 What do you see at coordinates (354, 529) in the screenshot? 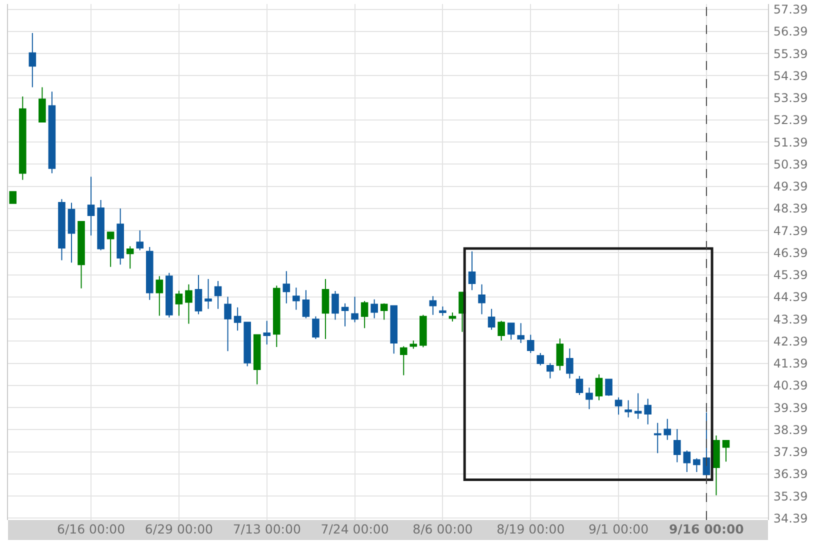
I see `x-tick-label: 7/24 00:00` at bounding box center [354, 529].